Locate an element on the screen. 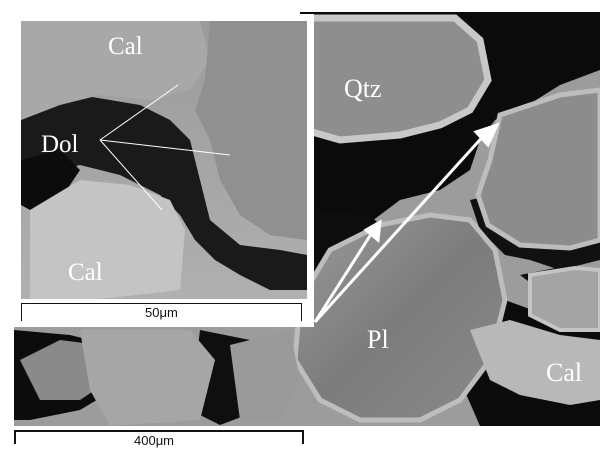 The image size is (600, 450). main-scale-tick-right is located at coordinates (303, 437).